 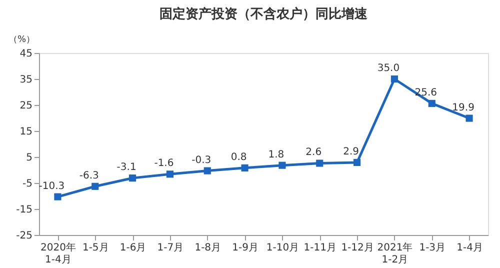 I want to click on data-label: -1.6, so click(x=164, y=164).